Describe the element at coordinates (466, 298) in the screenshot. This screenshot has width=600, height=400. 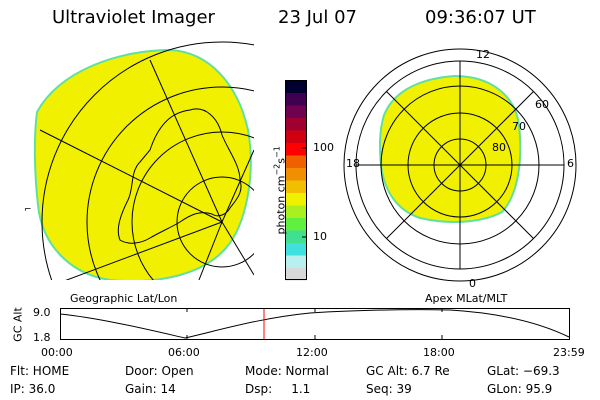
I see `polar-caption: Apex MLat/MLT` at that location.